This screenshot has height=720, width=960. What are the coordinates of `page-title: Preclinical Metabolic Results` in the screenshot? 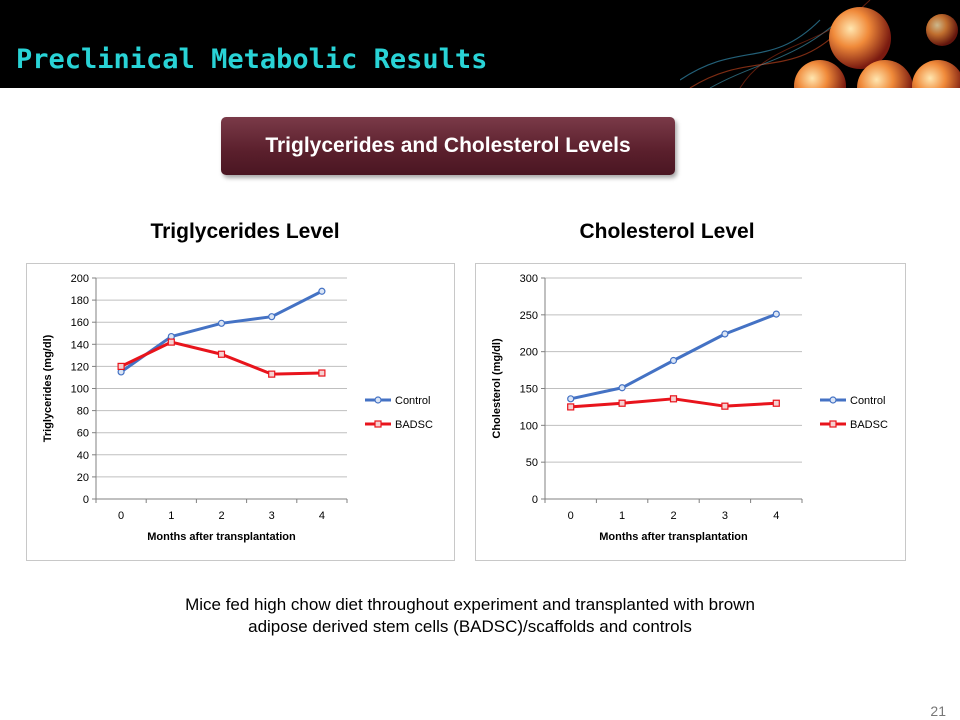 It's located at (252, 59).